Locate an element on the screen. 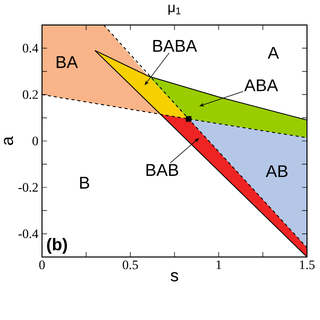 This screenshot has height=320, width=320. y-tick-label: -0.4 is located at coordinates (28, 233).